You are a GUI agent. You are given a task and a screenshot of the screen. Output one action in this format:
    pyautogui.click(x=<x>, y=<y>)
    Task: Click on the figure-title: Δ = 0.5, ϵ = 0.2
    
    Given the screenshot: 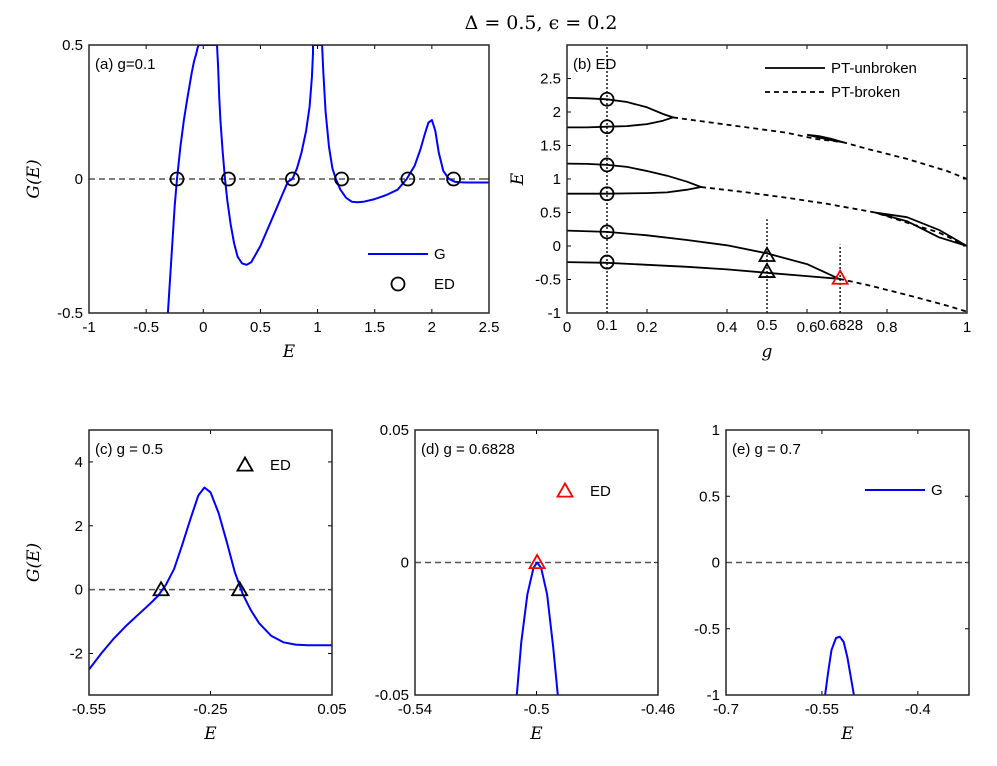 What is the action you would take?
    pyautogui.click(x=541, y=23)
    